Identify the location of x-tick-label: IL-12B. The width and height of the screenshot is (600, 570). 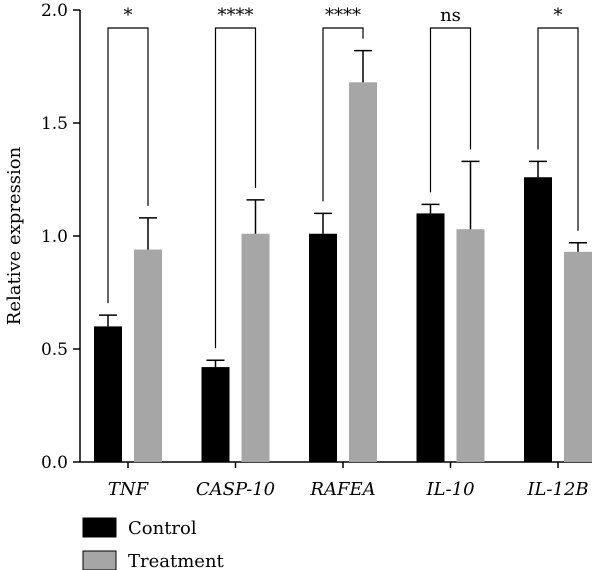
(557, 489).